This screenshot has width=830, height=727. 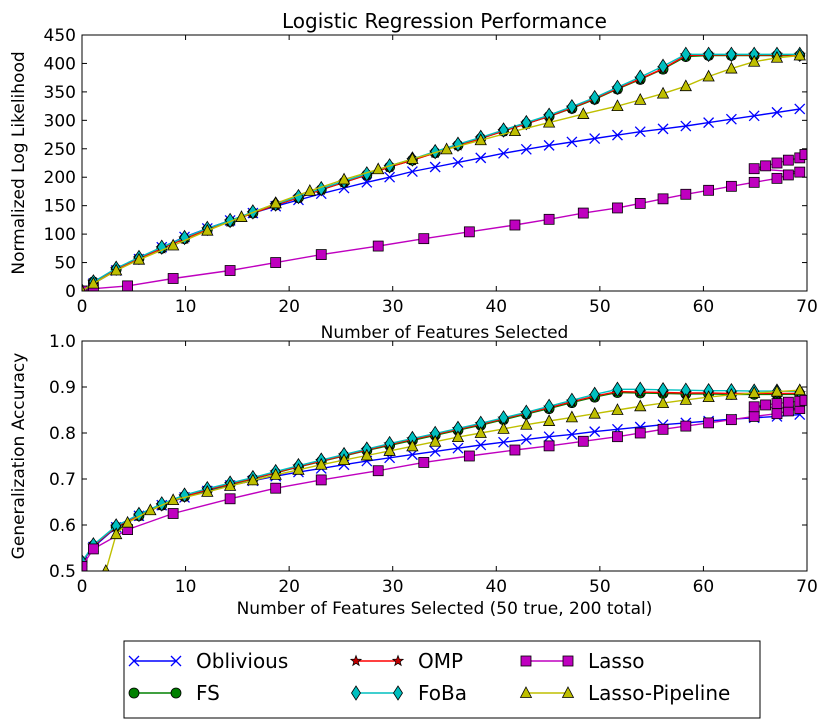 I want to click on x-axis-label: Number of Features Selected, so click(x=445, y=333).